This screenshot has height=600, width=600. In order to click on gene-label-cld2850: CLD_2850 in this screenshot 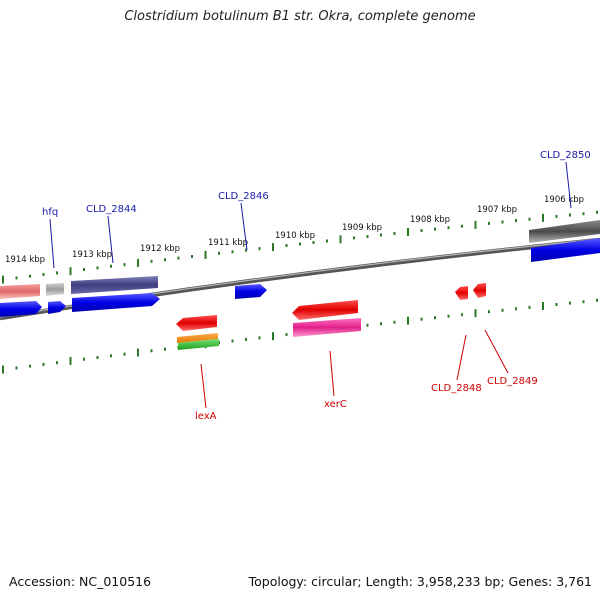, I will do `click(565, 155)`.